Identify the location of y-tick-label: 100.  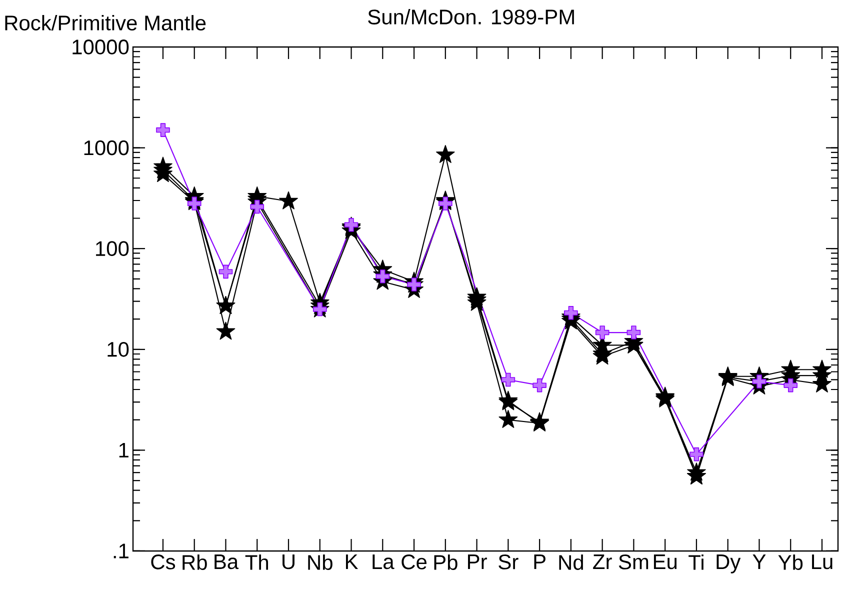
(112, 248).